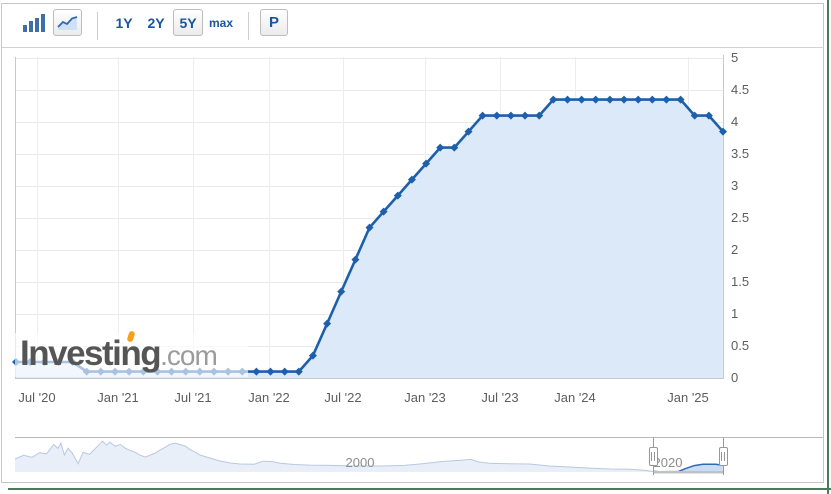 This screenshot has height=494, width=831. I want to click on x-axis-label: Jan '25, so click(688, 397).